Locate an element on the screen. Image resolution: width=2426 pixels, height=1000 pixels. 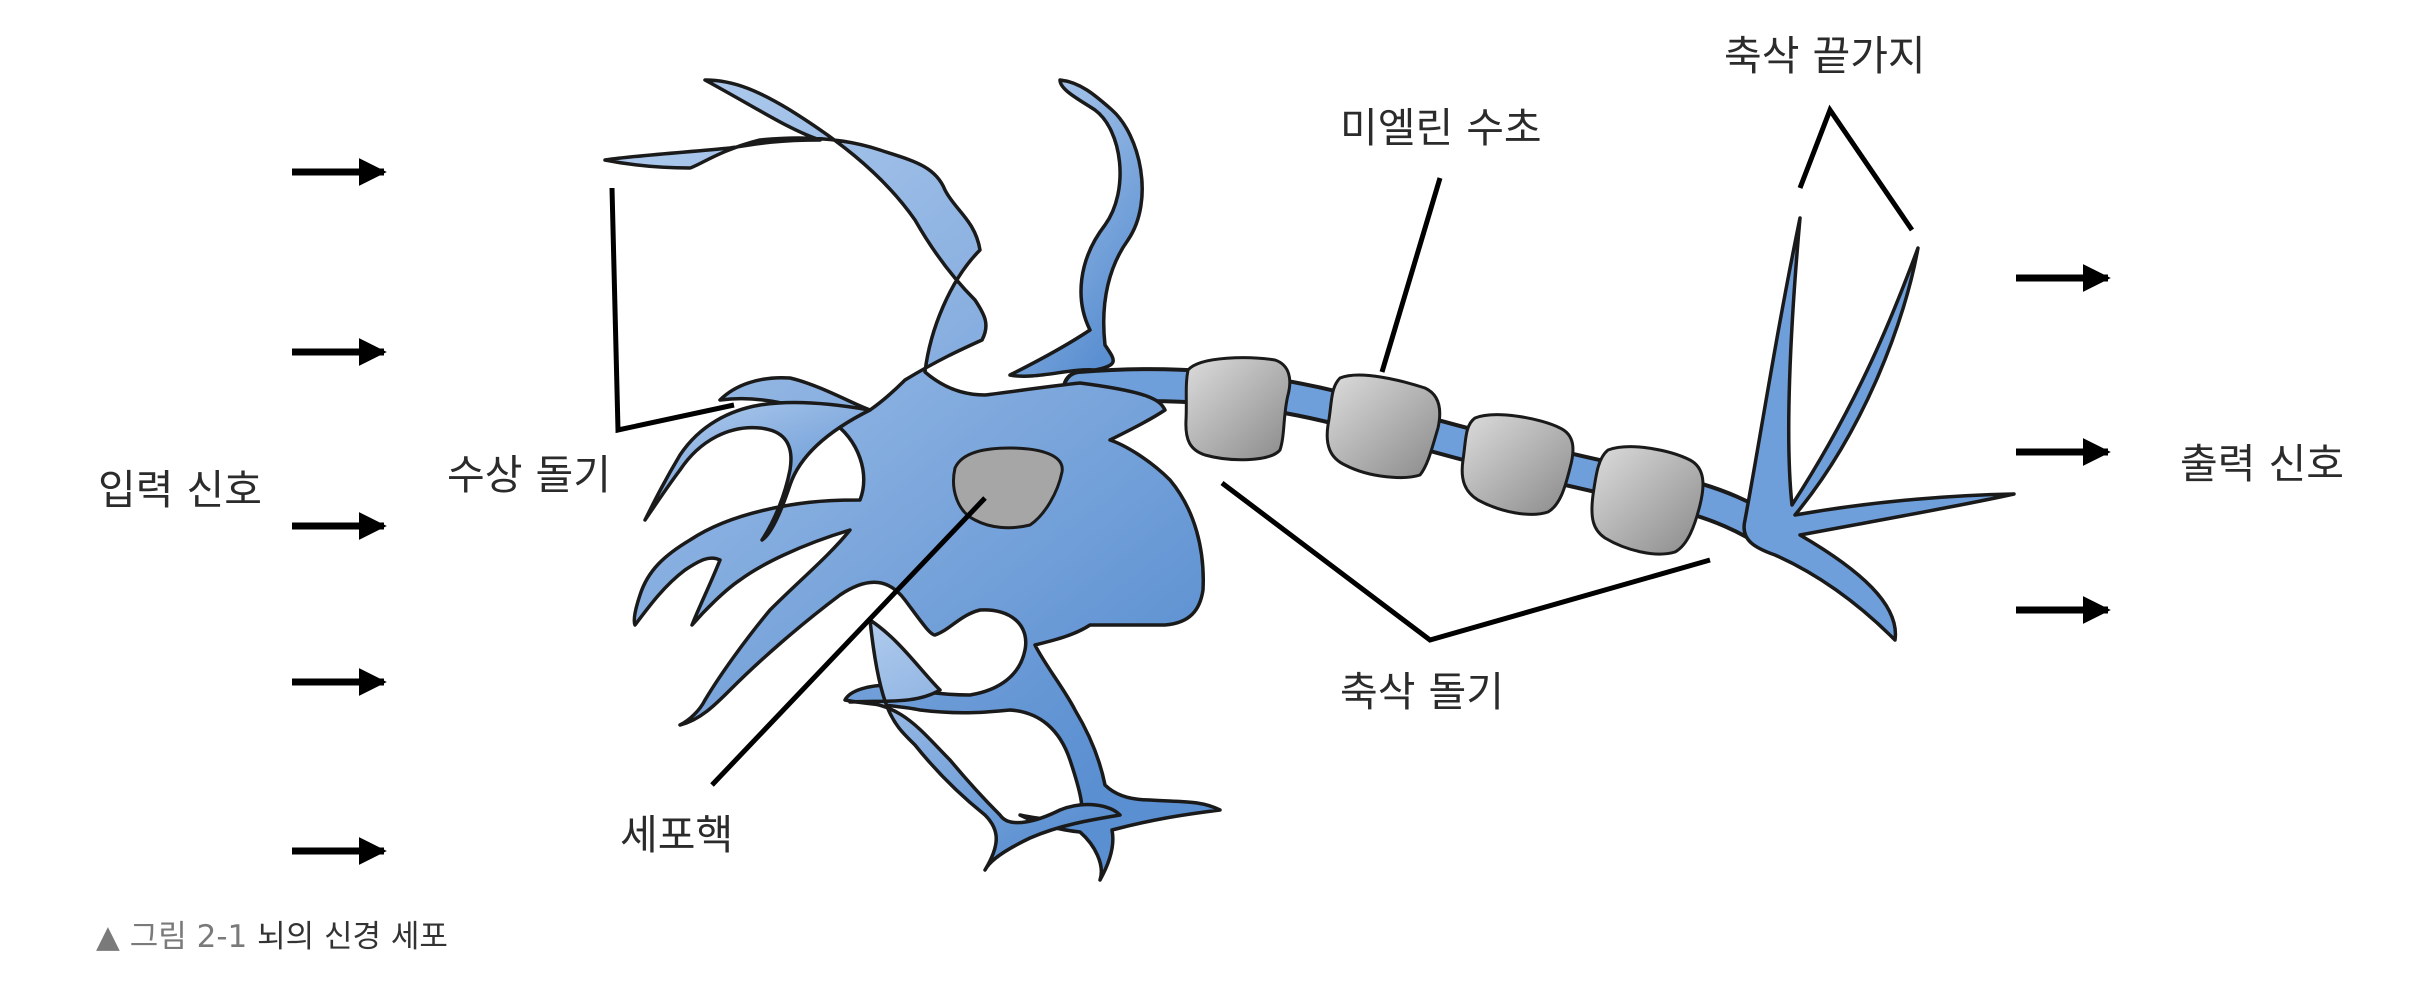
nucleus-leader is located at coordinates (848, 641).